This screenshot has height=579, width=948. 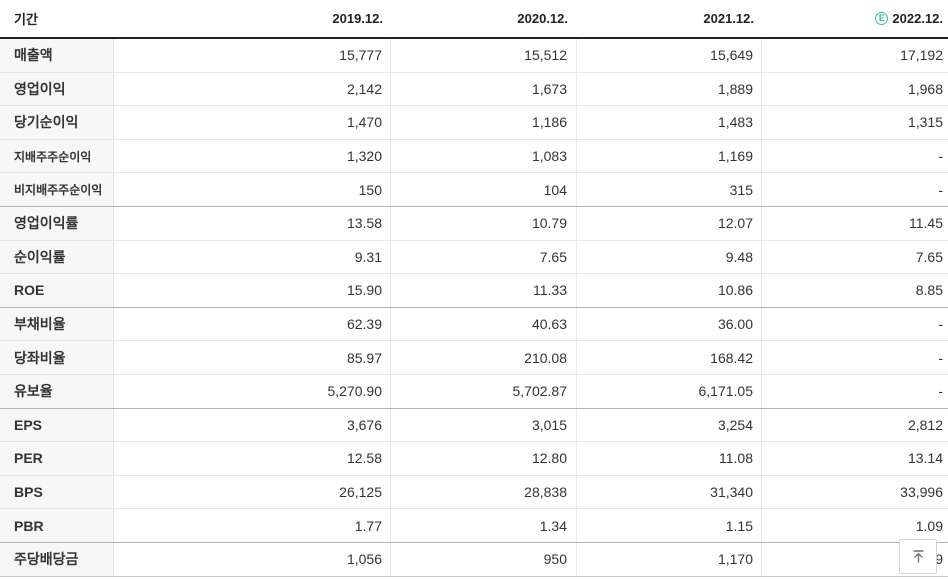 I want to click on table-header-row: 기간 2019.12. 2020.12. 2021.12. E 2022.12., so click(x=474, y=19).